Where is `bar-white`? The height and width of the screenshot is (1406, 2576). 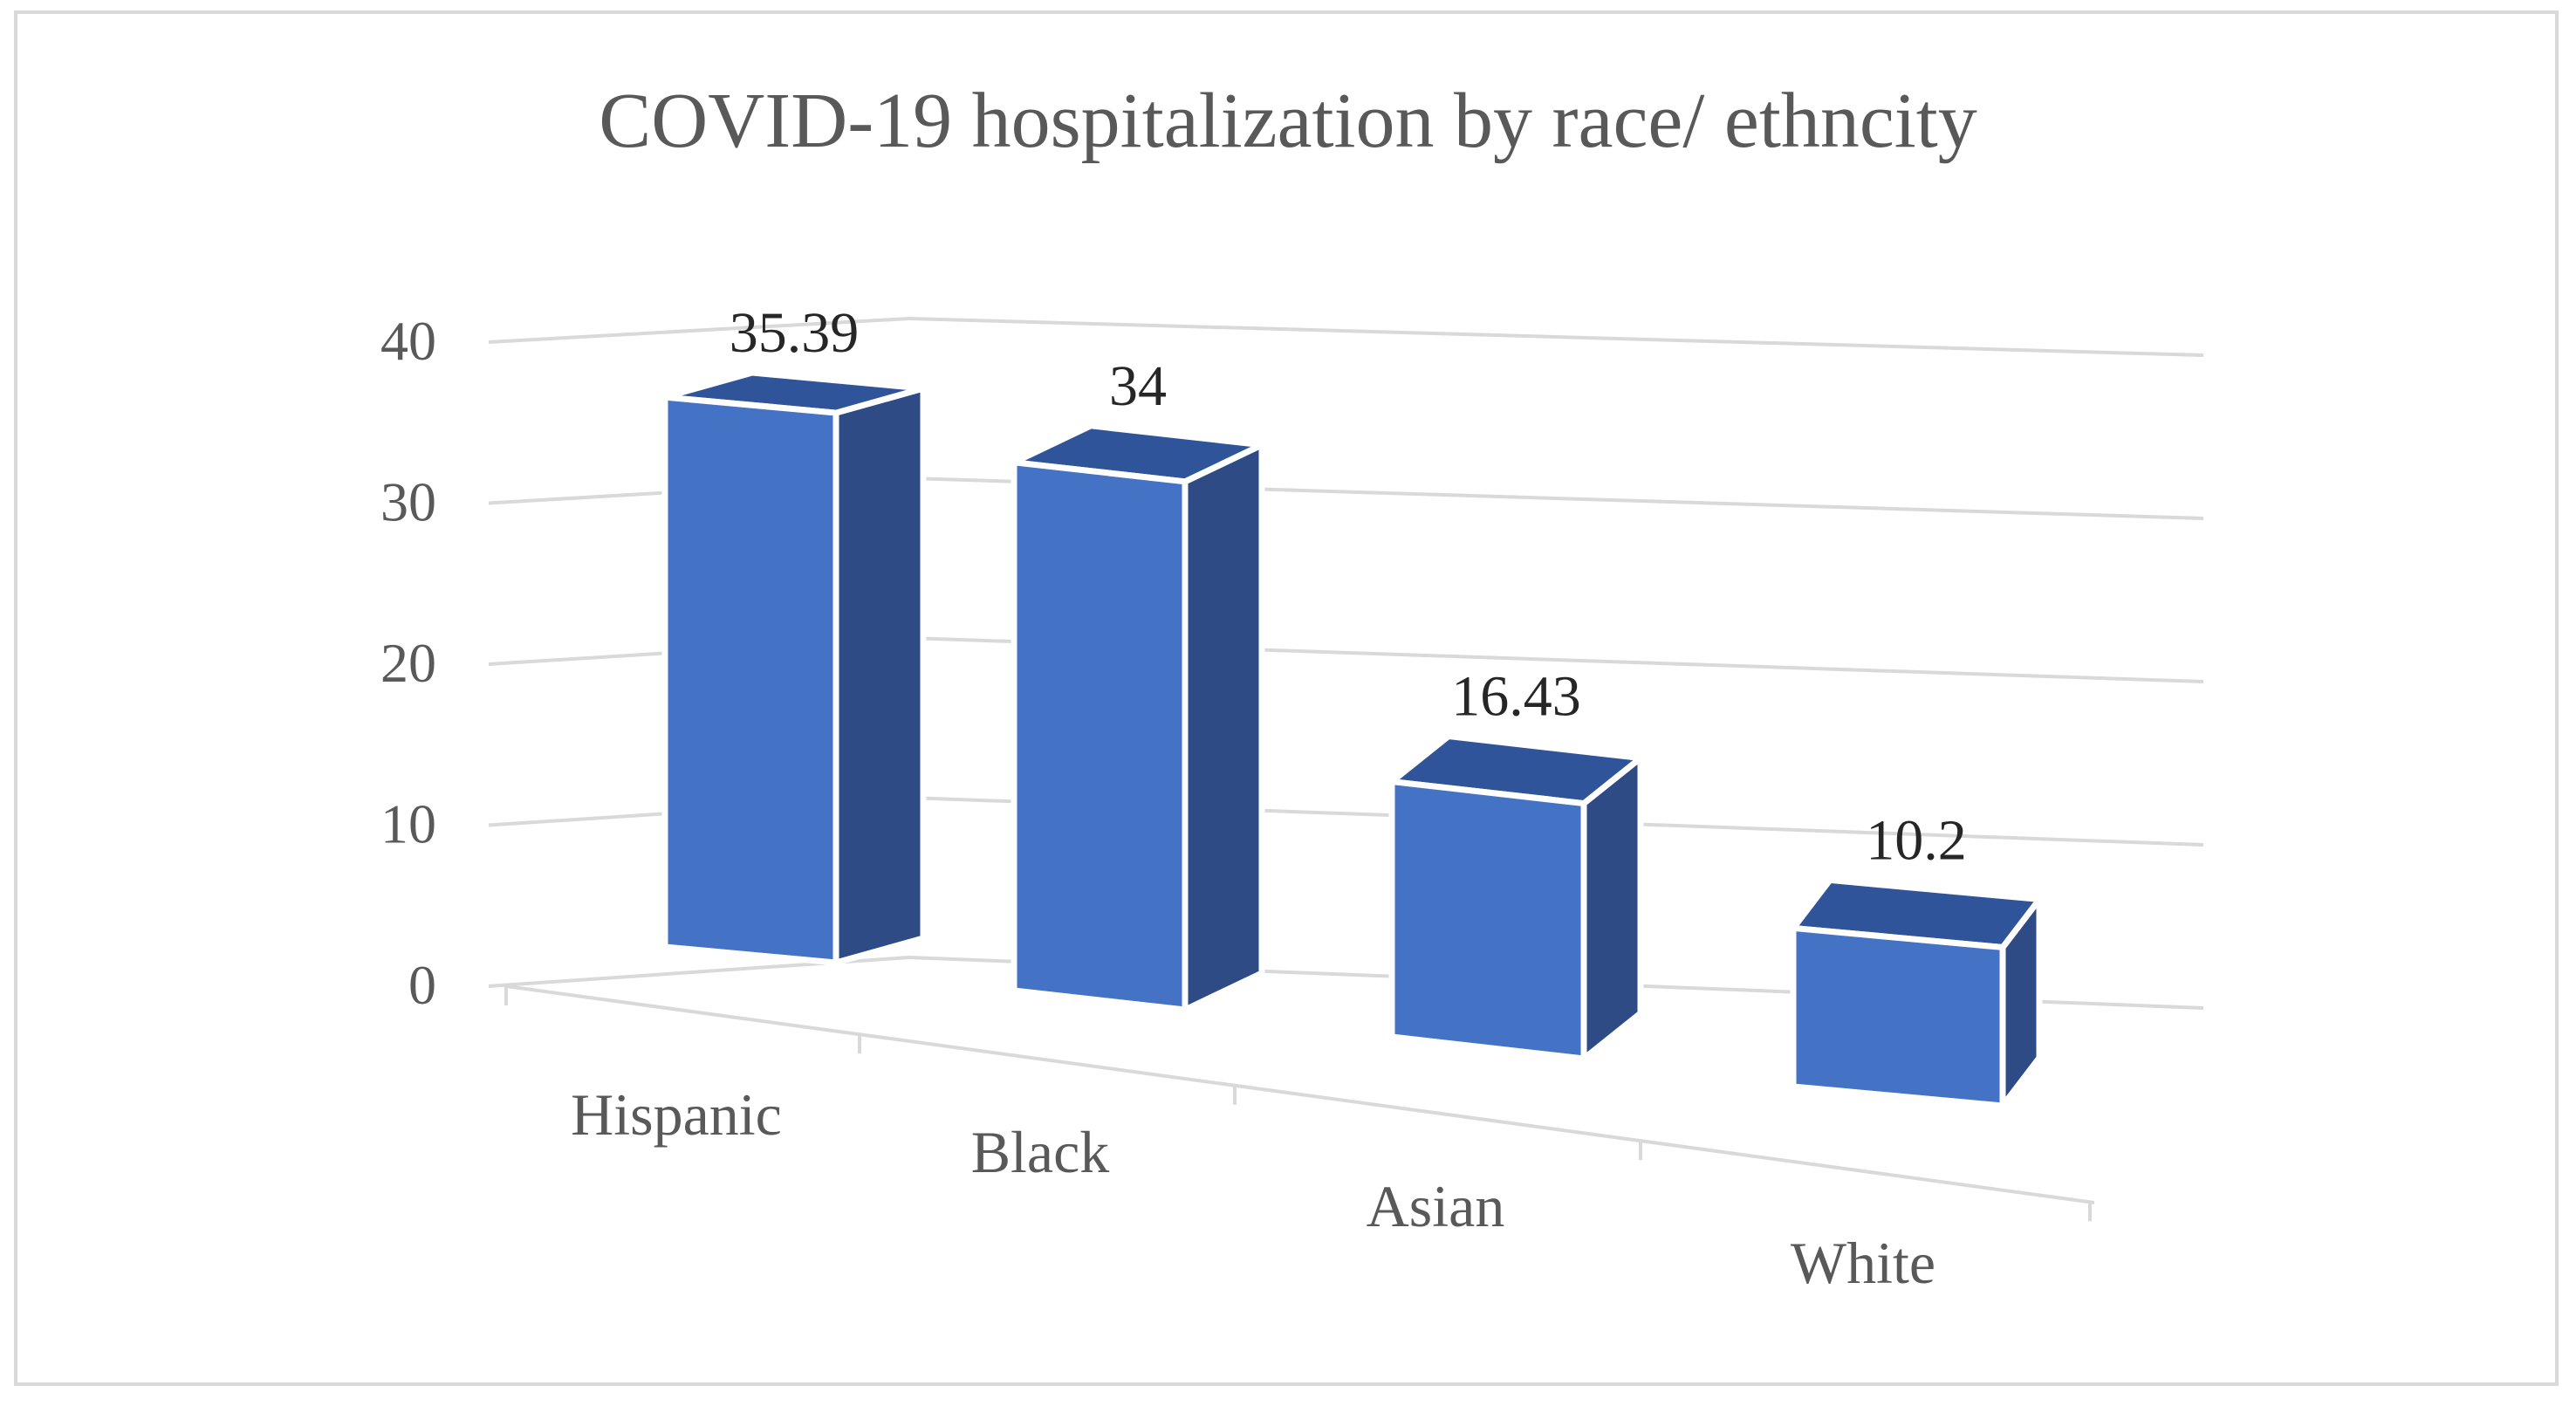
bar-white is located at coordinates (1916, 992).